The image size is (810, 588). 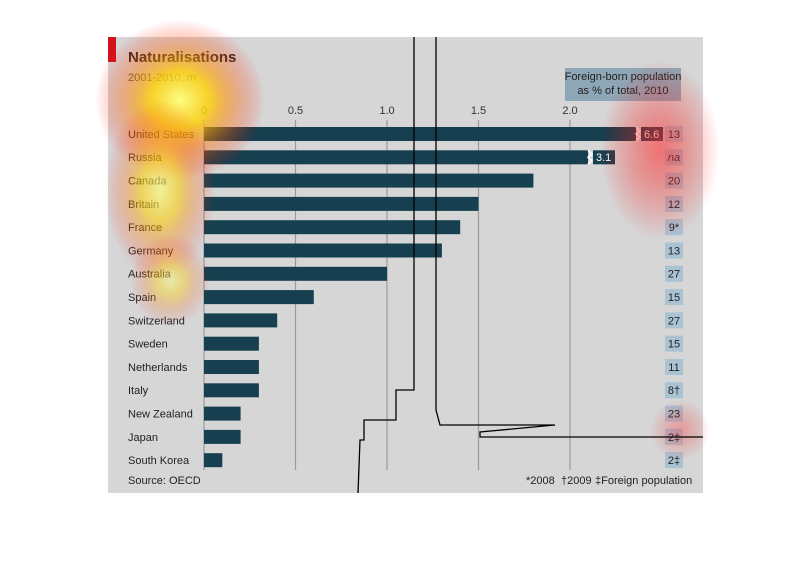 What do you see at coordinates (142, 298) in the screenshot?
I see `y-tick-label: Spain` at bounding box center [142, 298].